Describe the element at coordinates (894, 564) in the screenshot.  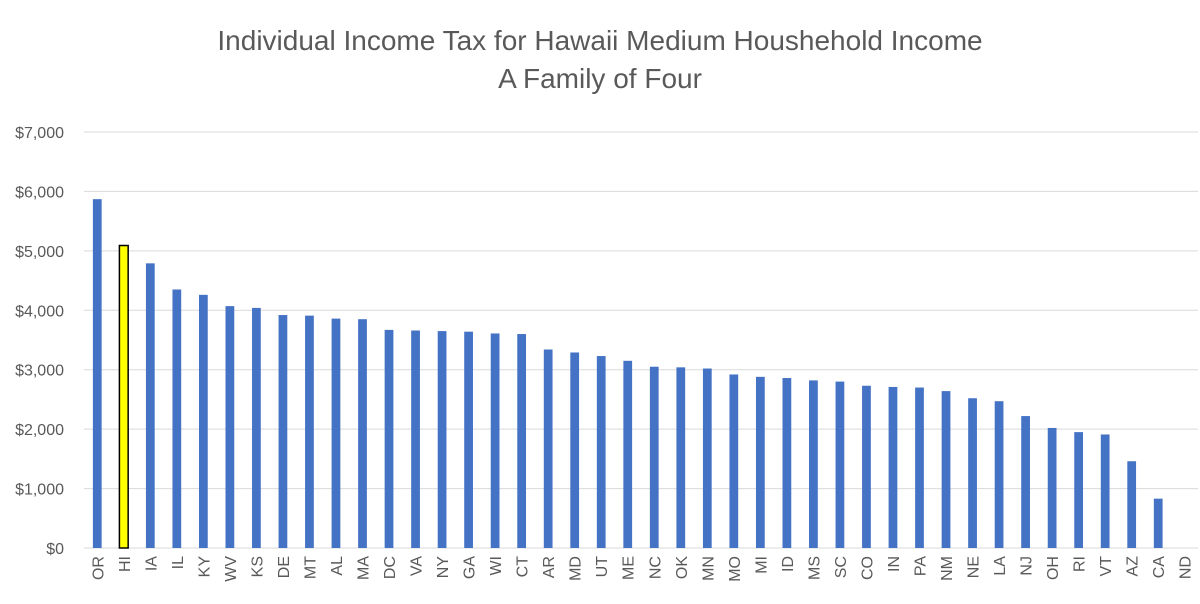
I see `x-tick-label: IN` at that location.